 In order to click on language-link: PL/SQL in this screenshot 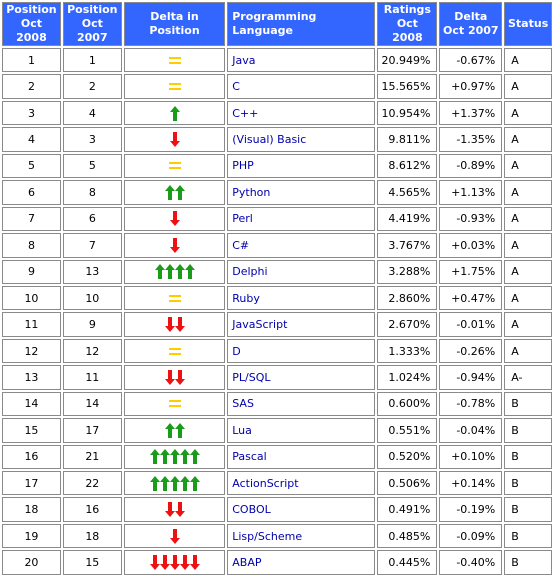, I will do `click(301, 377)`.